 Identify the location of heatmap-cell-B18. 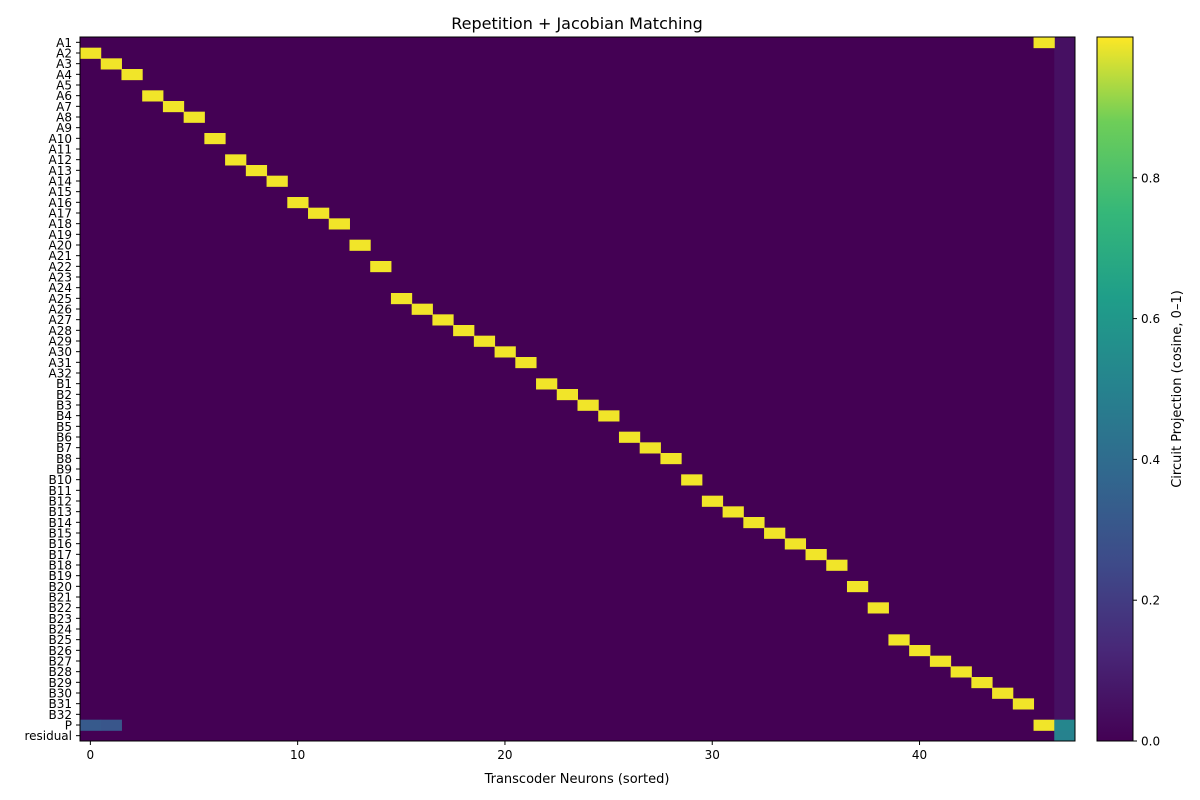
(837, 565).